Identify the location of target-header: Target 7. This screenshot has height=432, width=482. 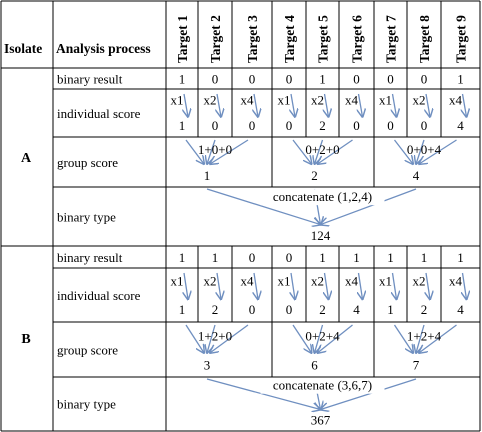
(391, 39).